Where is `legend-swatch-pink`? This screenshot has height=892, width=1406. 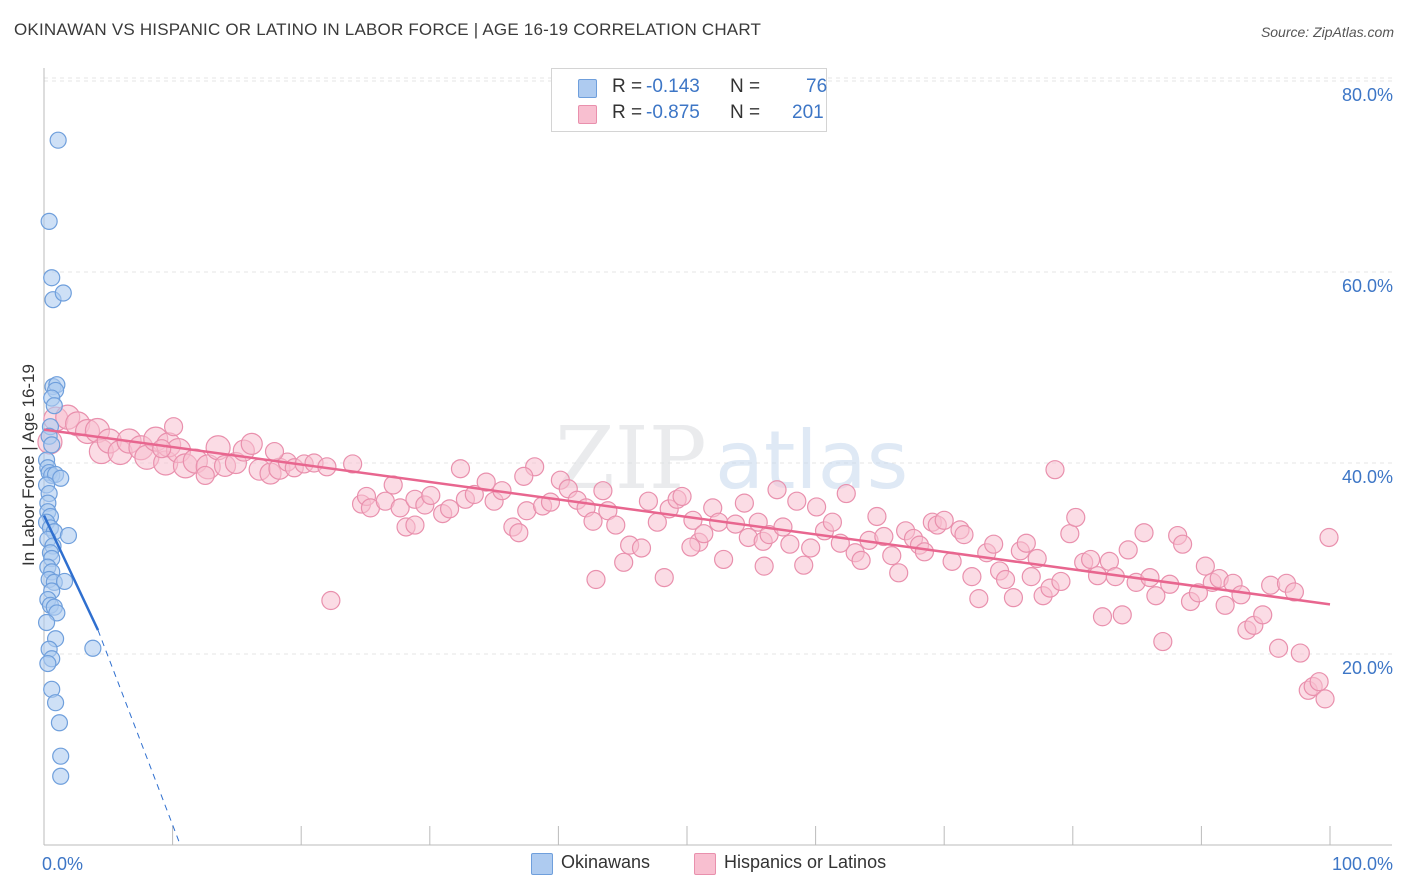
legend-swatch-pink is located at coordinates (705, 864).